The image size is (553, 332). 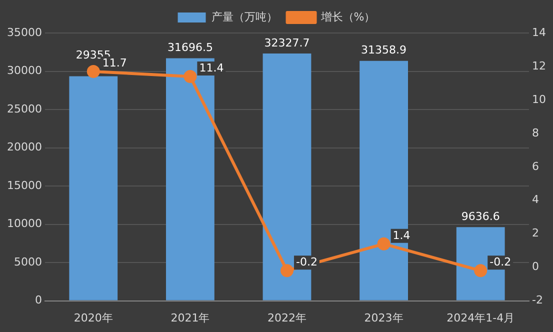 I want to click on y-tick-label: 0, so click(x=38, y=300).